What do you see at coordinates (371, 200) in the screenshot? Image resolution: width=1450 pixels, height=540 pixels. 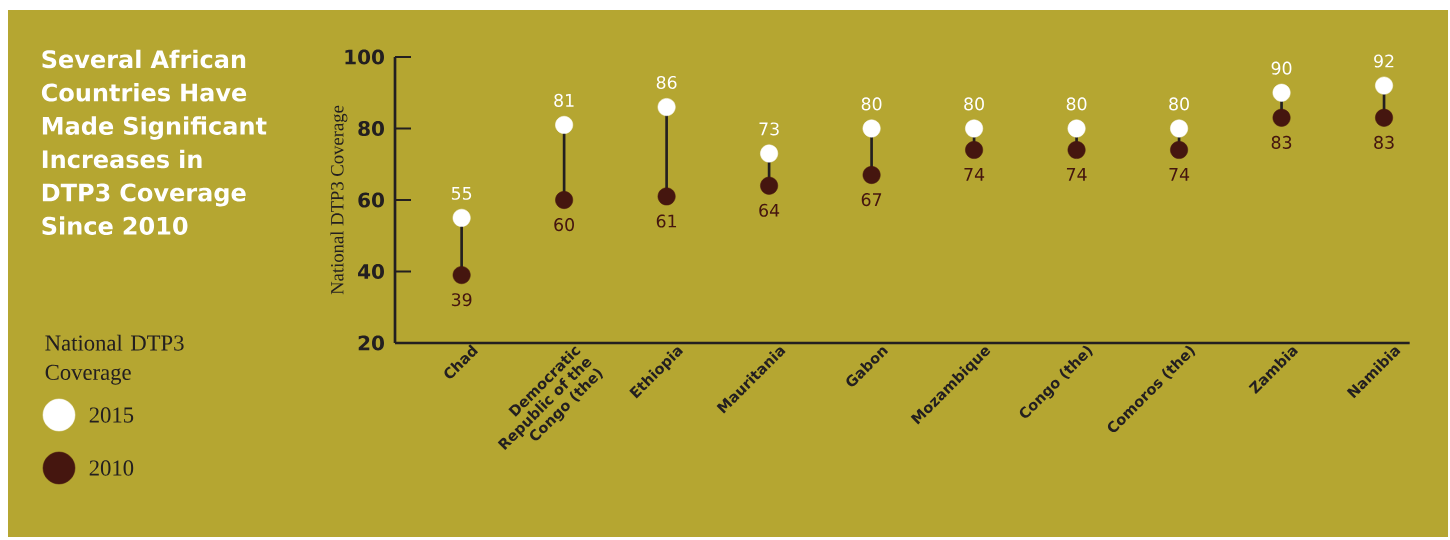 I see `y-tick-label: 60` at bounding box center [371, 200].